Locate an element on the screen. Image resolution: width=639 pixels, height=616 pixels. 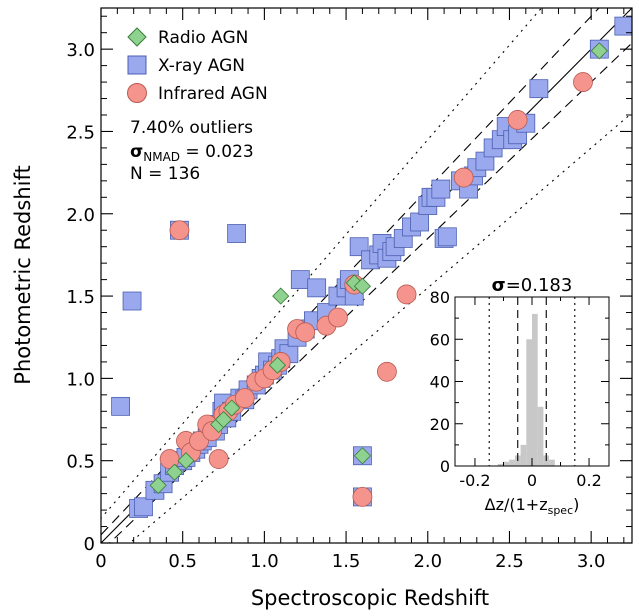
x-tick-label: 0 is located at coordinates (100, 561).